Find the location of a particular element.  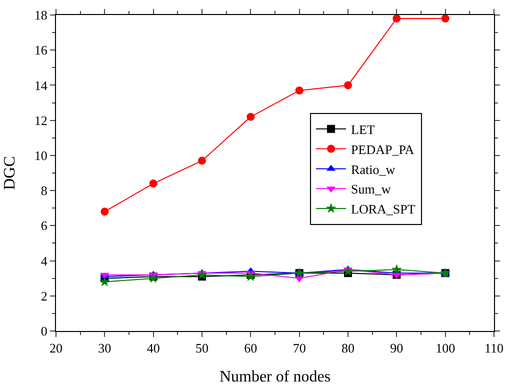

x-tick-label: 60 is located at coordinates (251, 348).